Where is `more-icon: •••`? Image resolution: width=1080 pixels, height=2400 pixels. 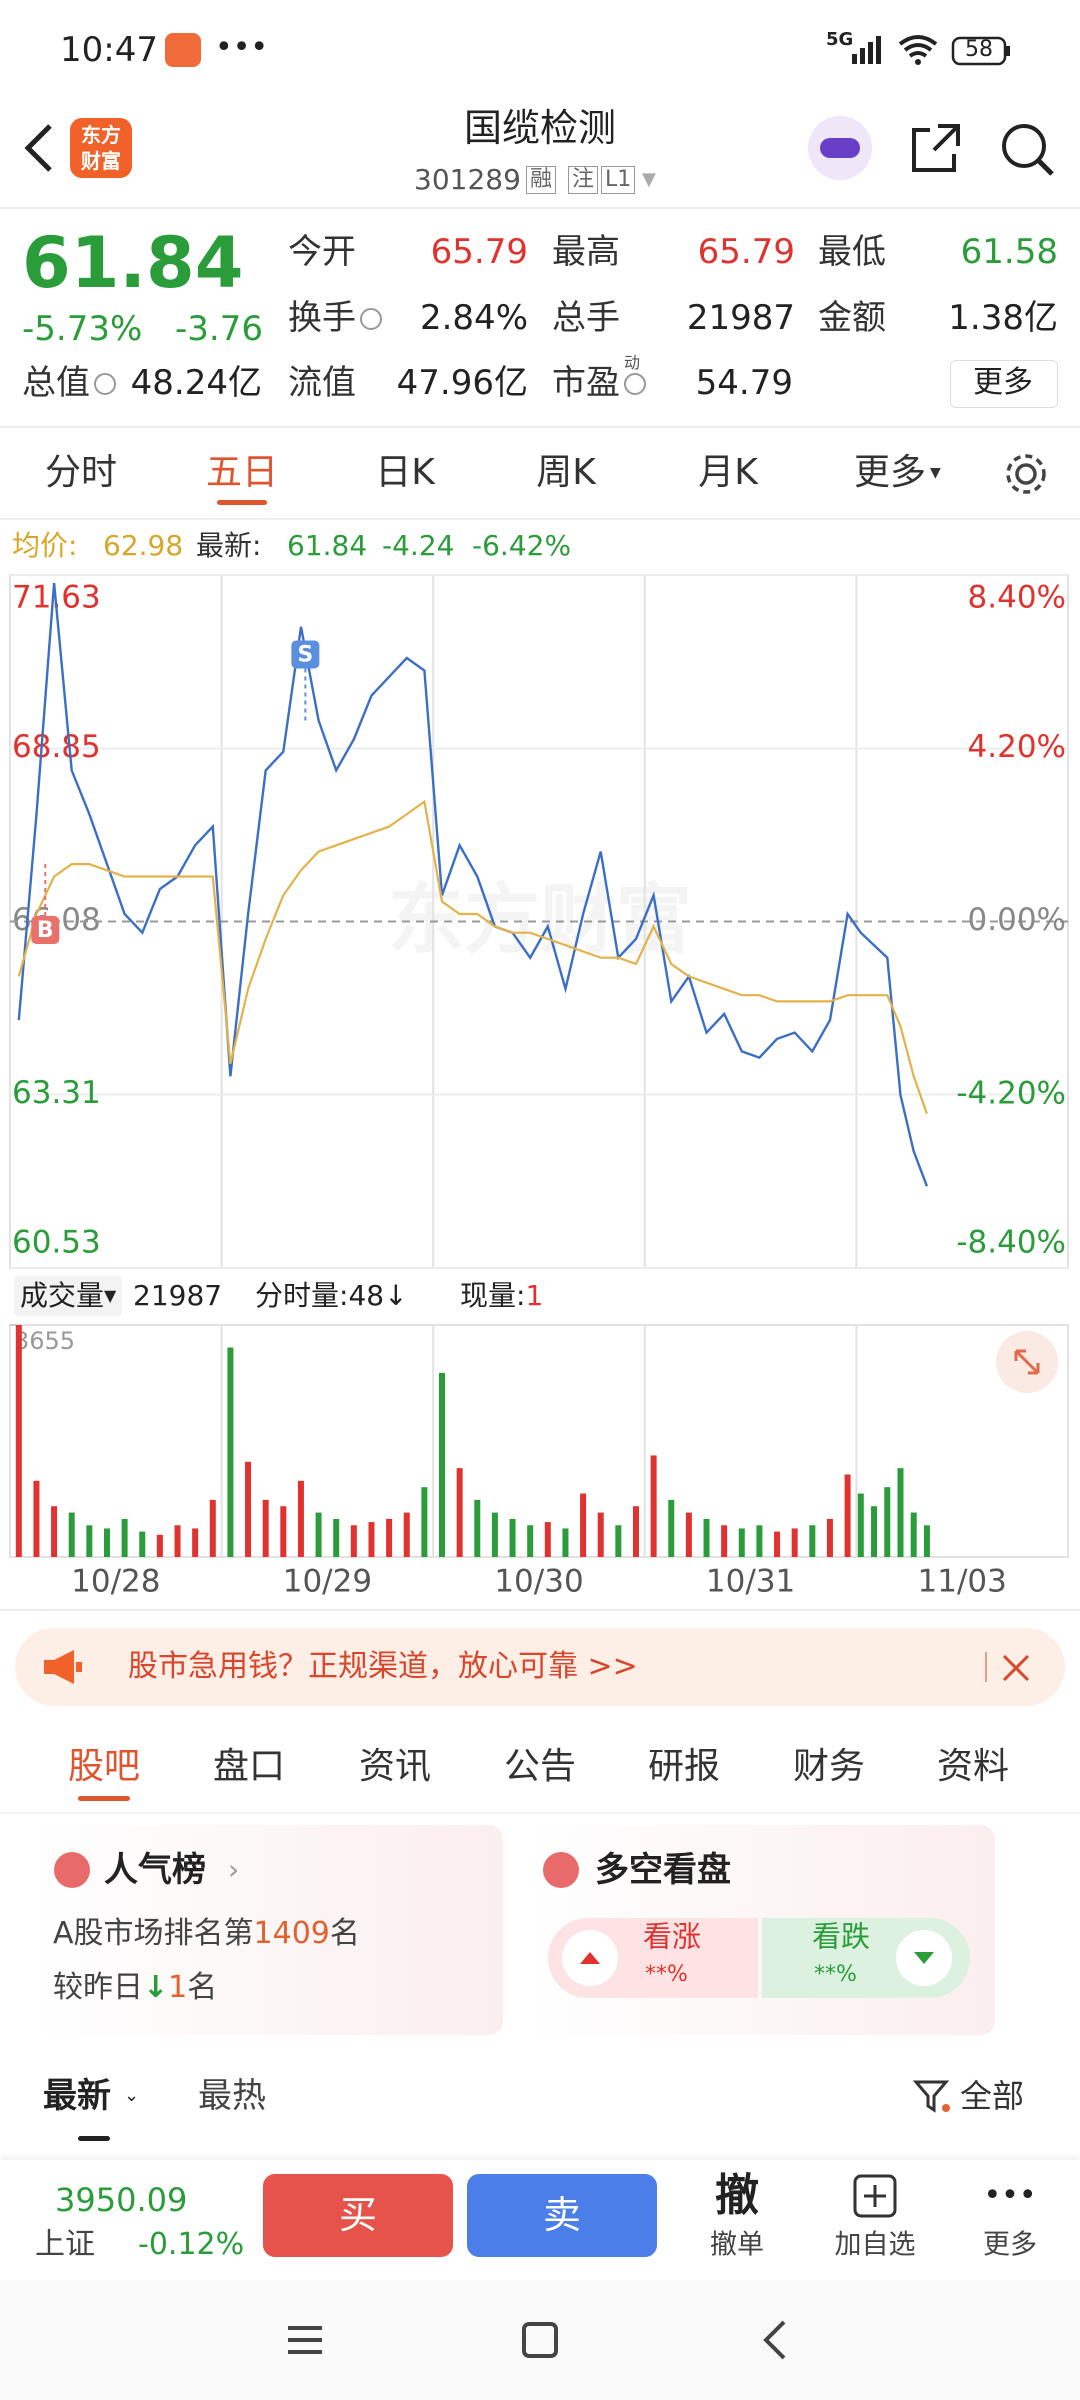 more-icon: ••• is located at coordinates (1010, 2195).